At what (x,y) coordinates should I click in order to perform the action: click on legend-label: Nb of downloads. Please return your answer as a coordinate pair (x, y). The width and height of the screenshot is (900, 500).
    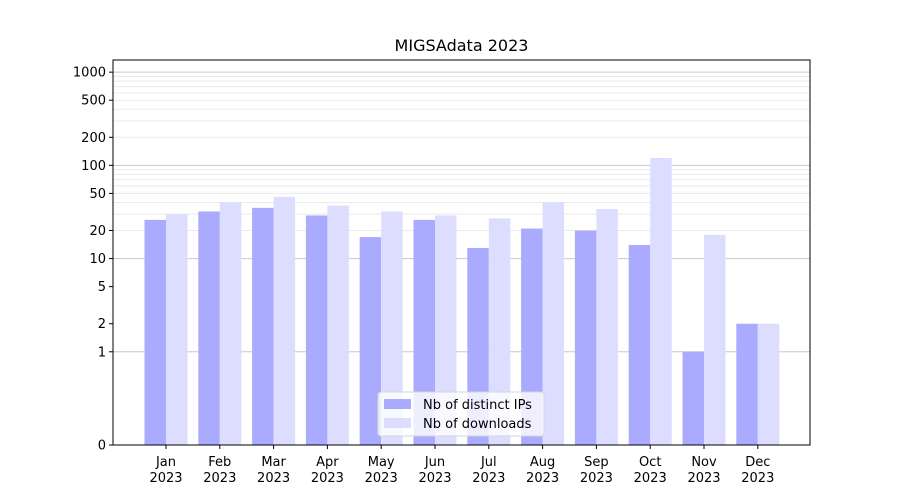
    Looking at the image, I should click on (477, 424).